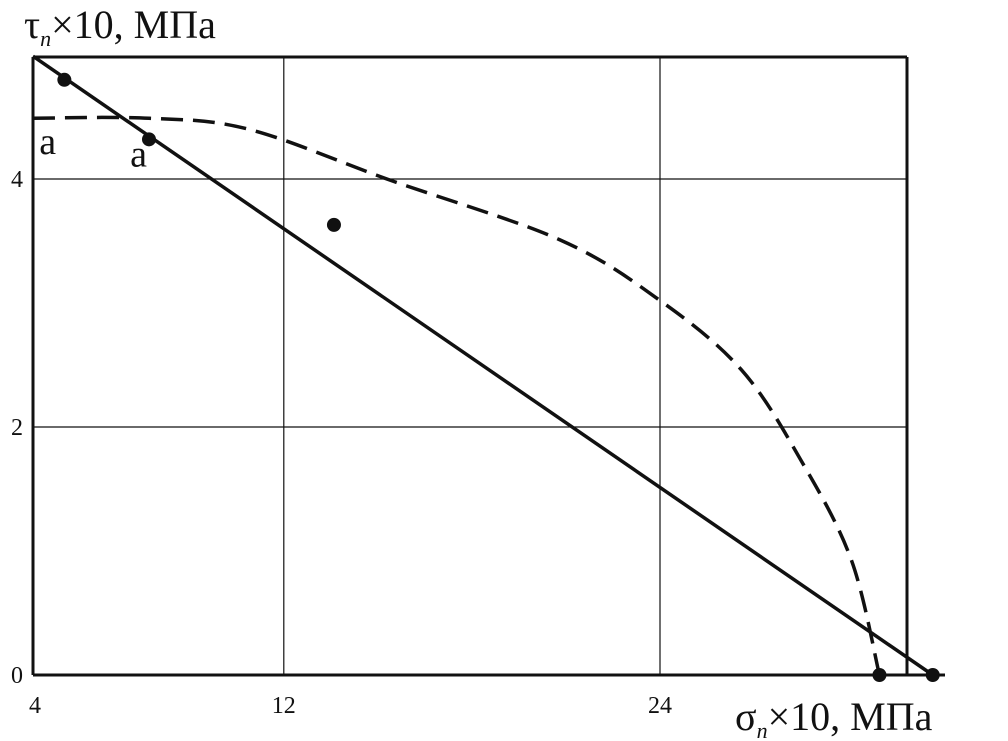  What do you see at coordinates (834, 717) in the screenshot?
I see `x-axis-label: σn×10, МПа` at bounding box center [834, 717].